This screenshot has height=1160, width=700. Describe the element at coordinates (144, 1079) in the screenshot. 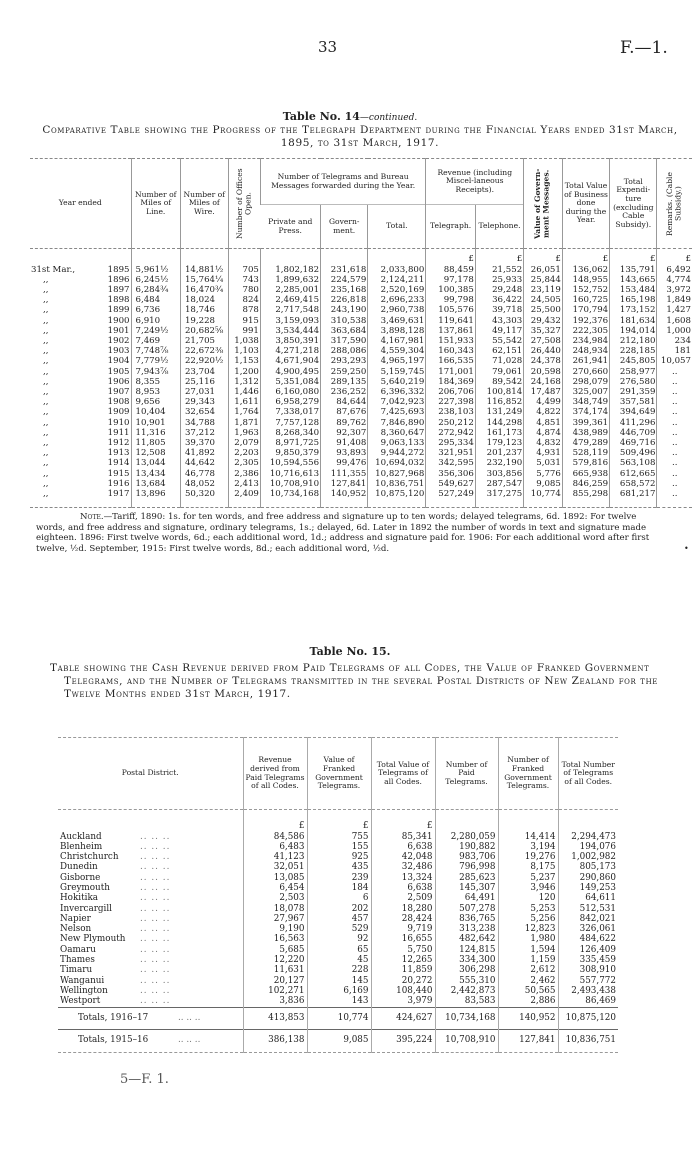

I see `footer-signature: 5—F. 1.` at that location.